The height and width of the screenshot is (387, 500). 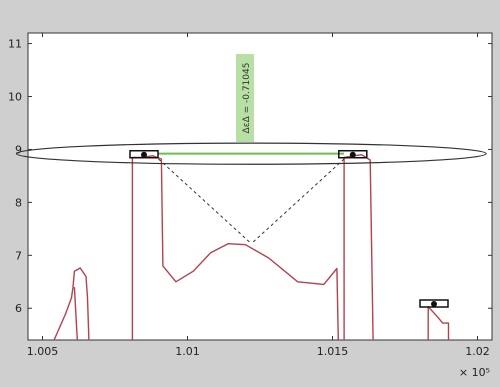 I want to click on y-tick-label: 10, so click(x=15, y=97).